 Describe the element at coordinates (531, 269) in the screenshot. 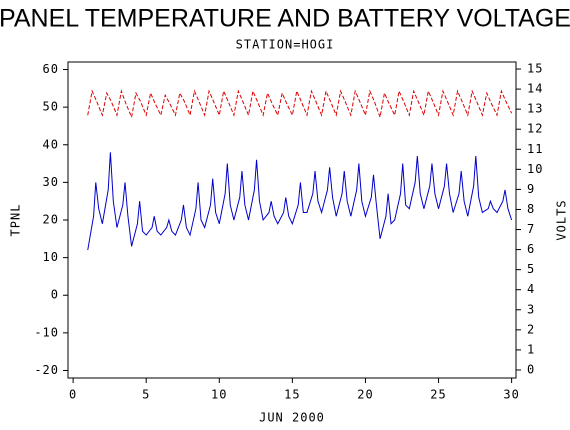

I see `y2-tick-label: 5` at that location.